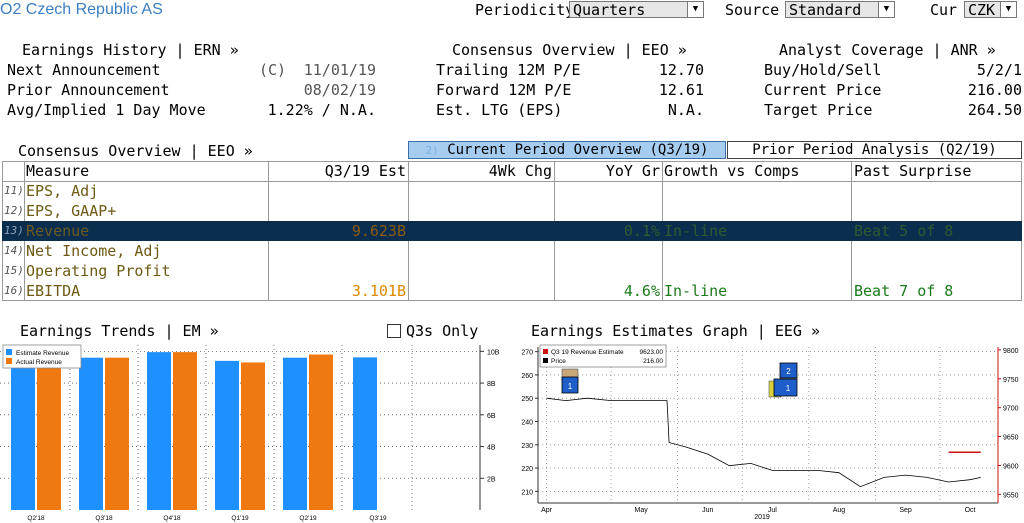  What do you see at coordinates (14, 270) in the screenshot?
I see `row-number: 15)` at bounding box center [14, 270].